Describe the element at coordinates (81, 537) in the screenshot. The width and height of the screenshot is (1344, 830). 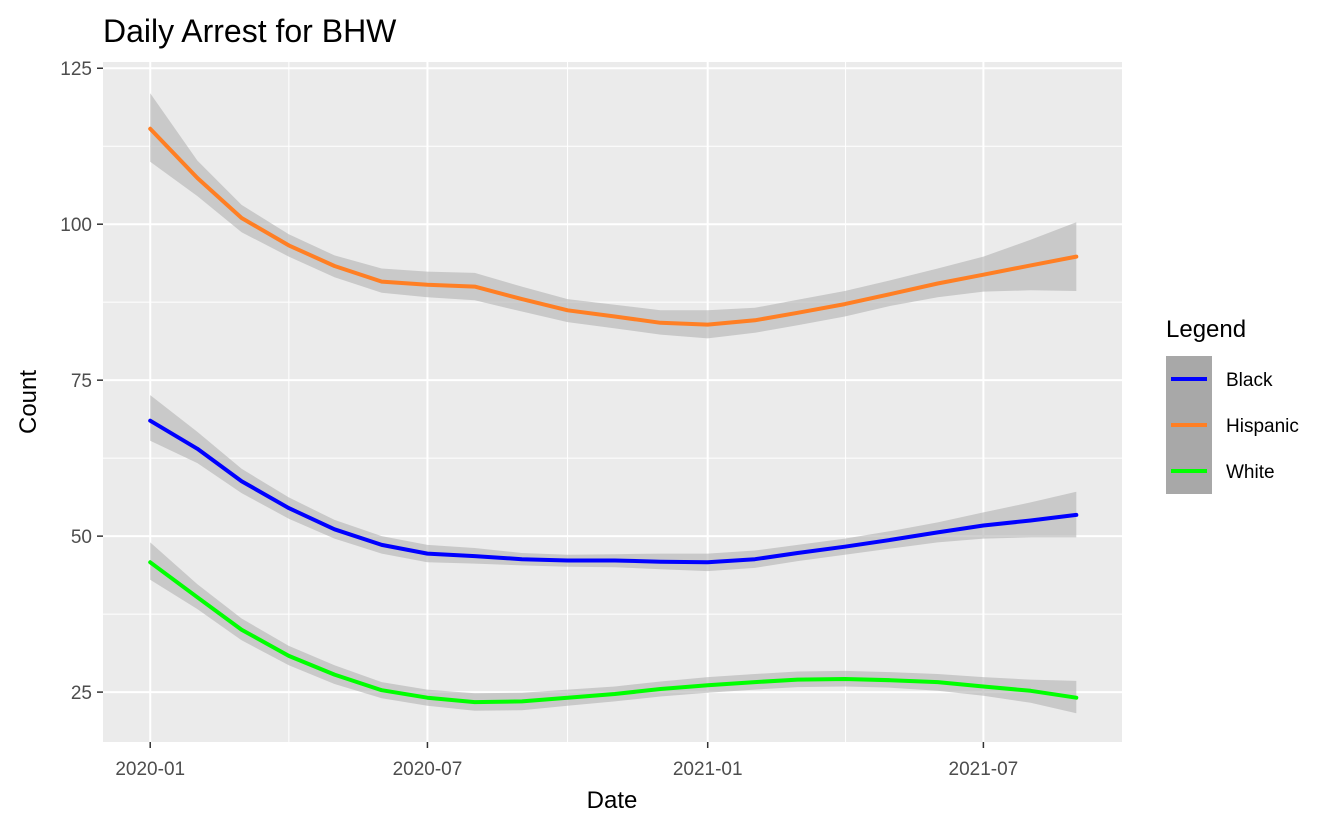
I see `y-tick-label: 50` at that location.